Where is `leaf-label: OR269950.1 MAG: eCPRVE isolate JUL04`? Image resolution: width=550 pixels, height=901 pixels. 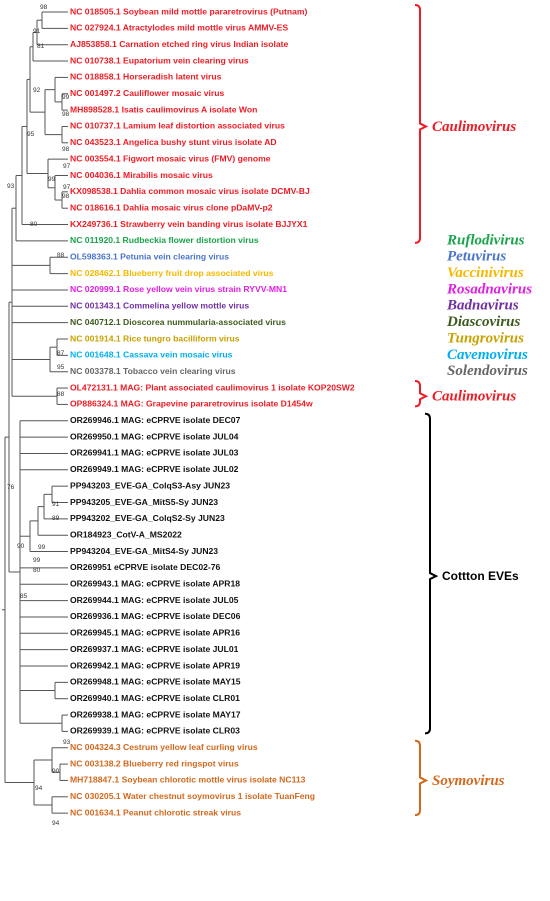 leaf-label: OR269950.1 MAG: eCPRVE isolate JUL04 is located at coordinates (154, 436).